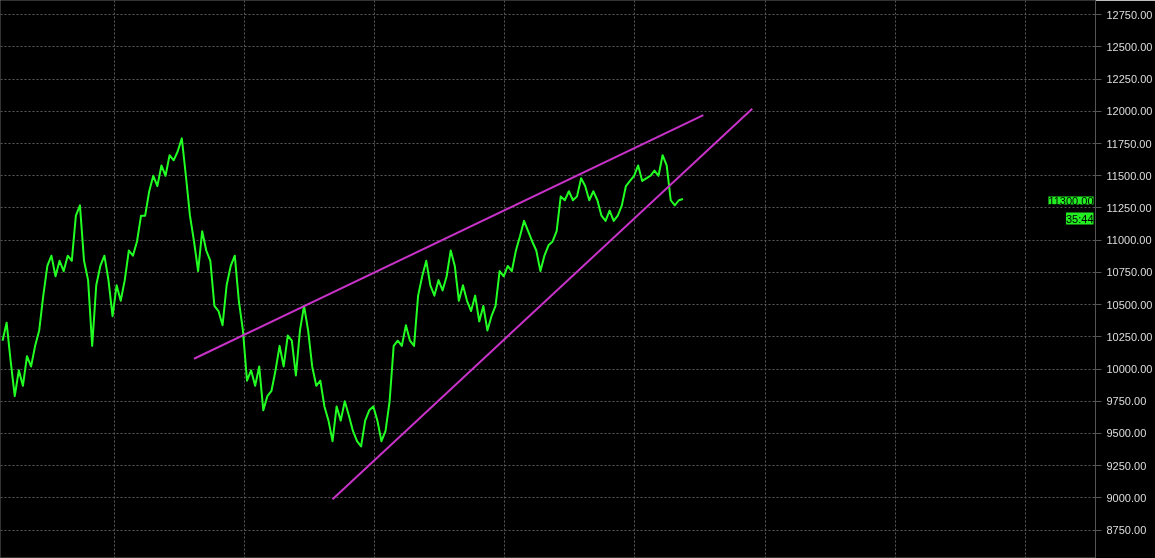  What do you see at coordinates (1129, 272) in the screenshot?
I see `y-tick-label: 10750.00` at bounding box center [1129, 272].